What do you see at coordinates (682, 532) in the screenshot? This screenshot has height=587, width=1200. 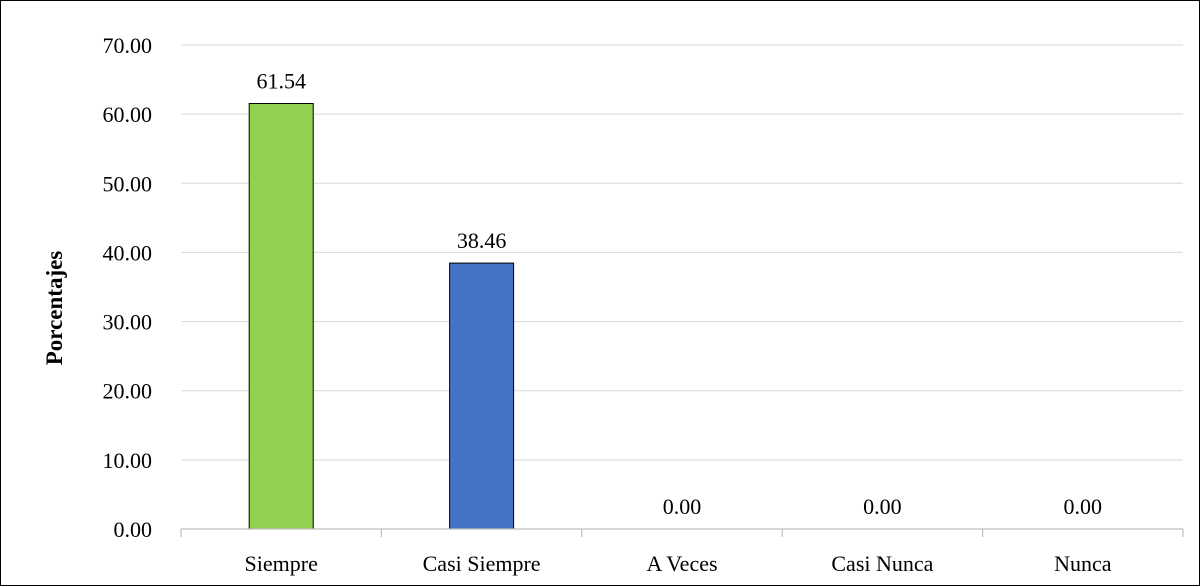 I see `axes` at bounding box center [682, 532].